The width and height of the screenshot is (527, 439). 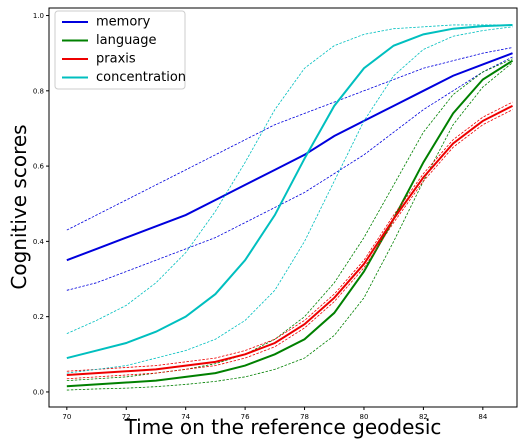 What do you see at coordinates (126, 40) in the screenshot?
I see `legend-label: language` at bounding box center [126, 40].